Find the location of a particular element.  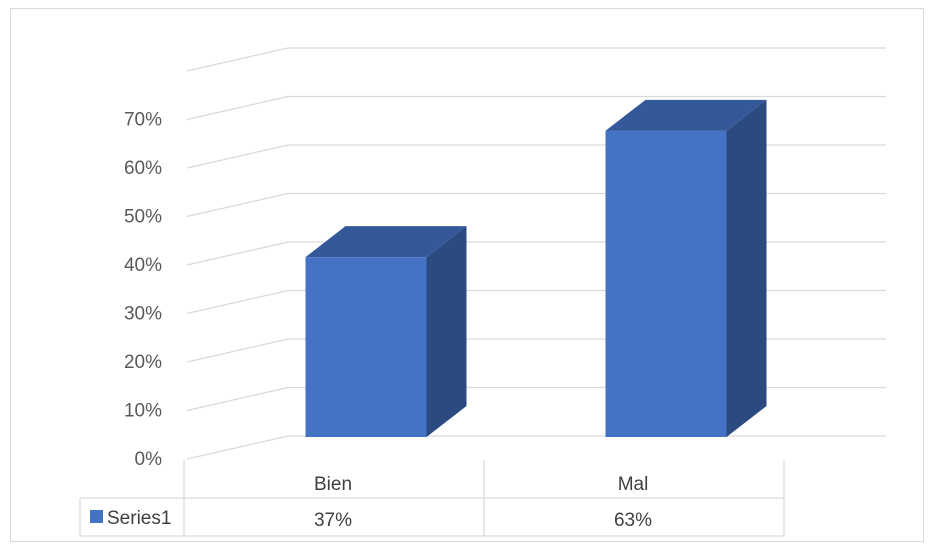

bar-mal is located at coordinates (686, 268).